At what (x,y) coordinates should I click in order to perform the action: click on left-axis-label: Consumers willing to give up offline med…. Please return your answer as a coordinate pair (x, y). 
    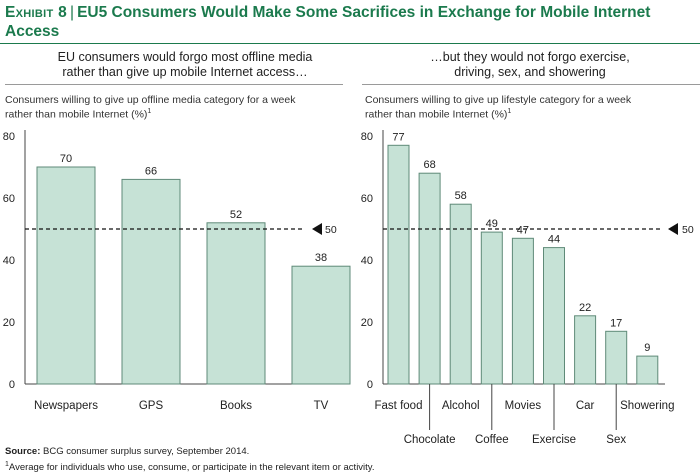
    Looking at the image, I should click on (150, 107).